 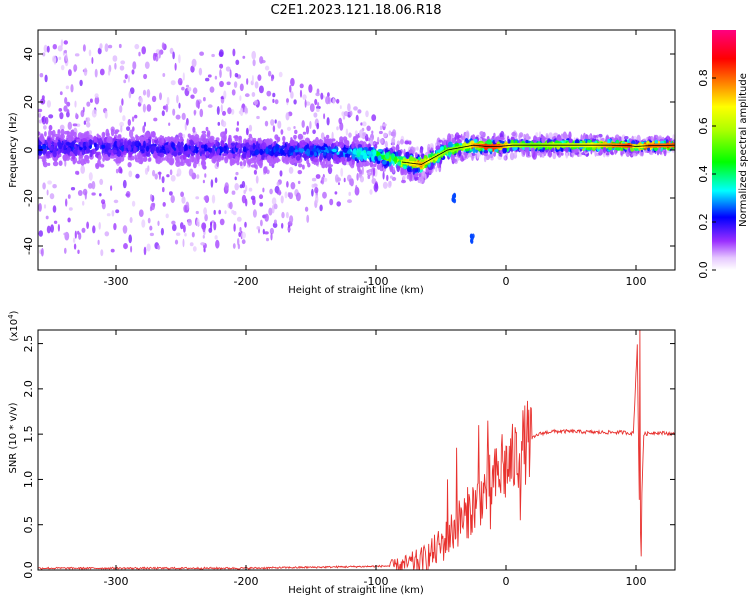 I want to click on snr-x-tick-label: 0, so click(x=506, y=581).